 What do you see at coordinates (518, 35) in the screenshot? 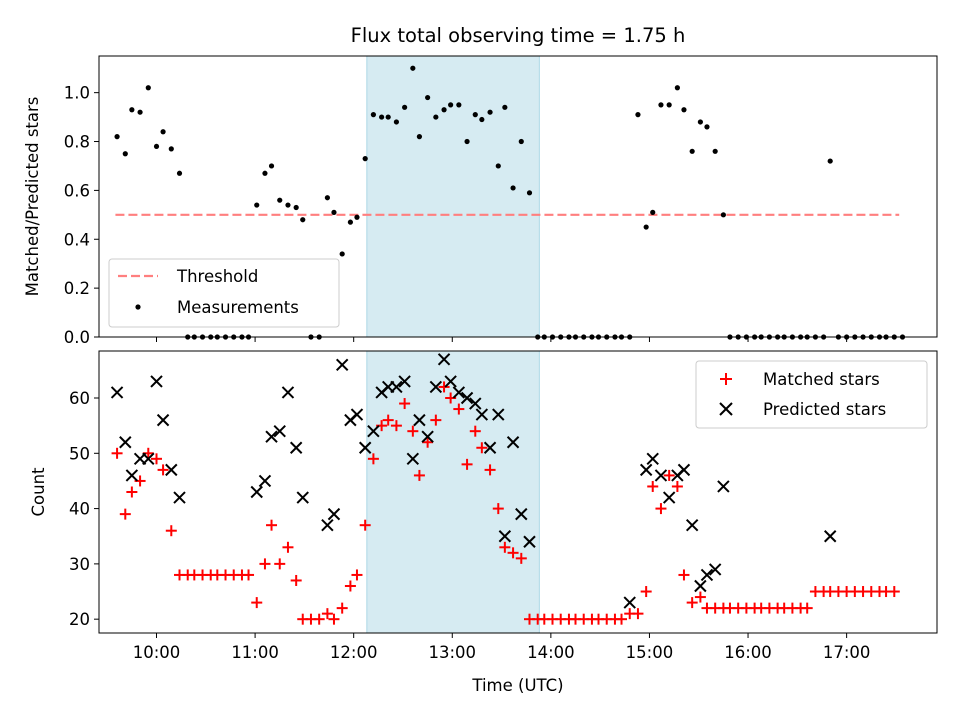
I see `chart-title: Flux total observing time = 1.75 h` at bounding box center [518, 35].